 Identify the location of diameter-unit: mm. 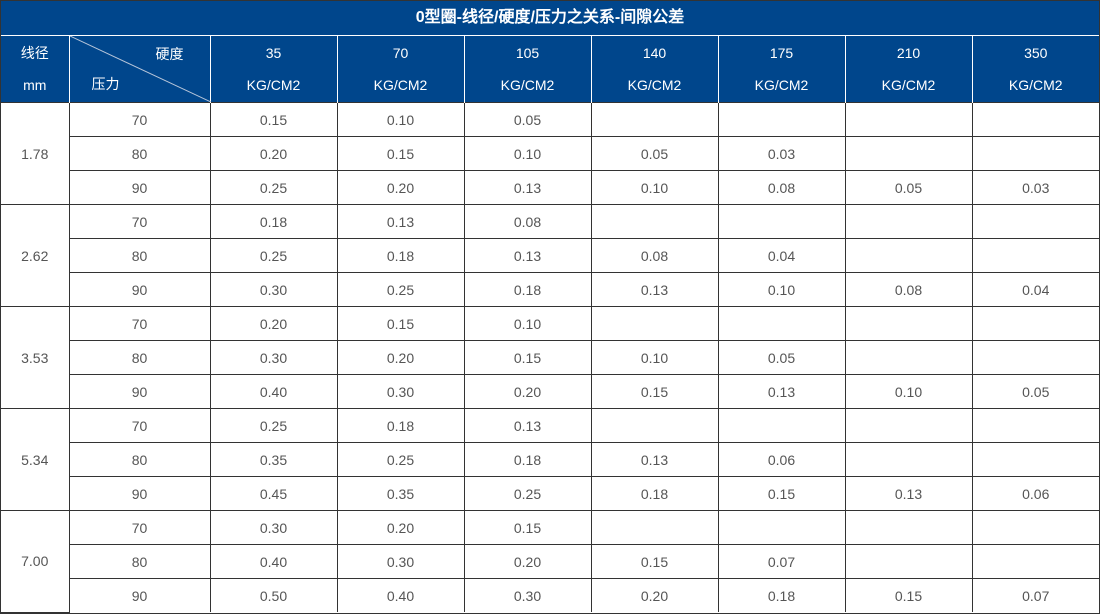
(35, 85).